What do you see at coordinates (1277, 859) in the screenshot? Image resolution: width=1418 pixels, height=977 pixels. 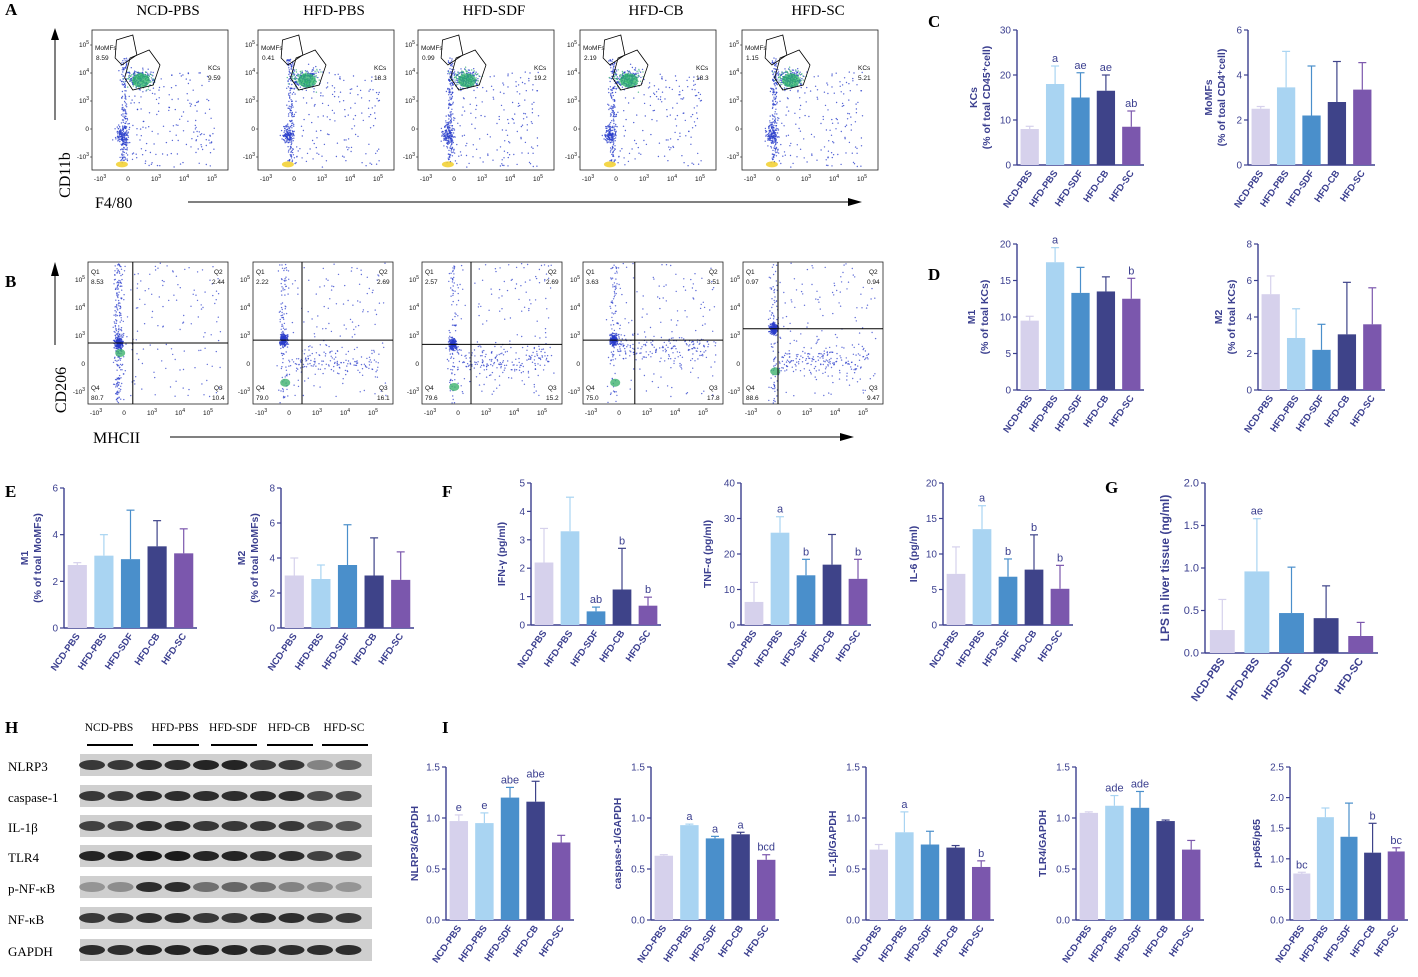 I see `bar-ytick-label: 1.0` at bounding box center [1277, 859].